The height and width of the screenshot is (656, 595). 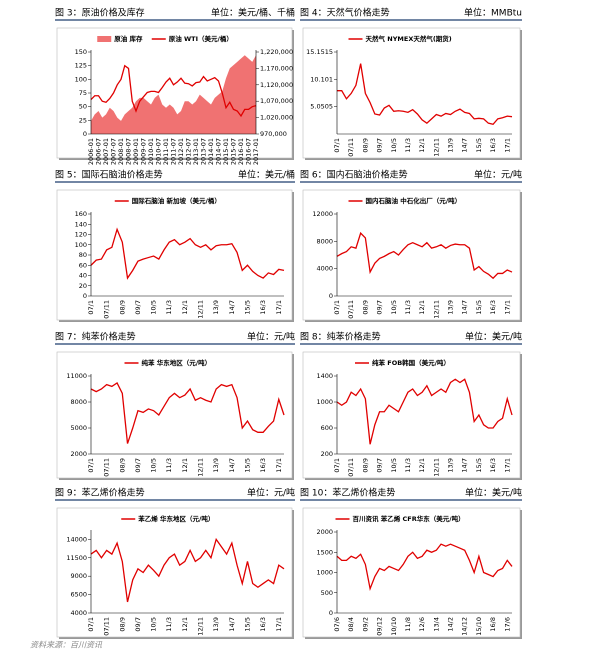 What do you see at coordinates (465, 626) in the screenshot?
I see `x-tick-label: 14/12` at bounding box center [465, 626].